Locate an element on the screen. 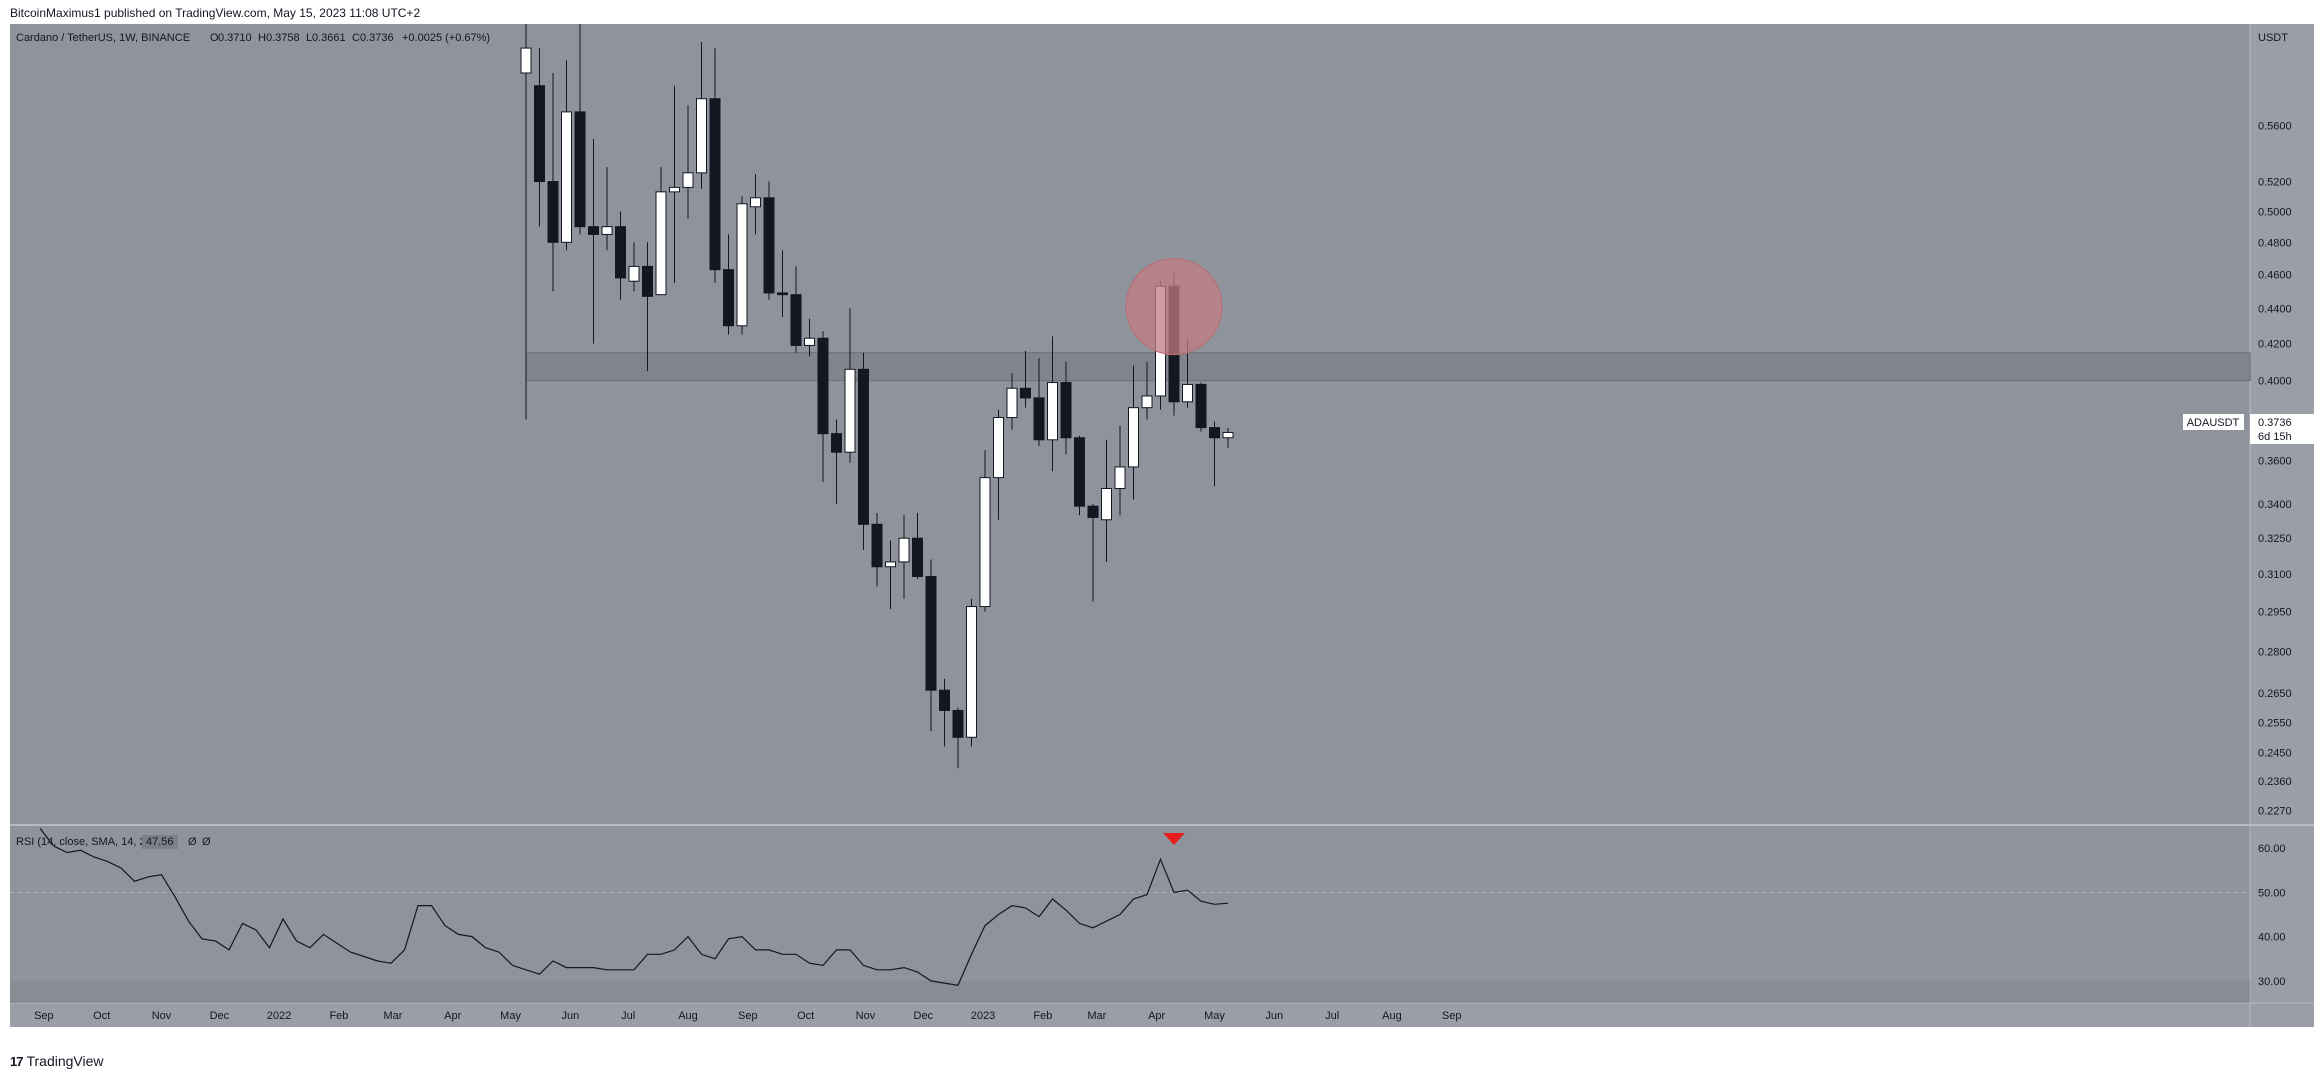 This screenshot has width=2314, height=1079. legend-high-label: H is located at coordinates (262, 38).